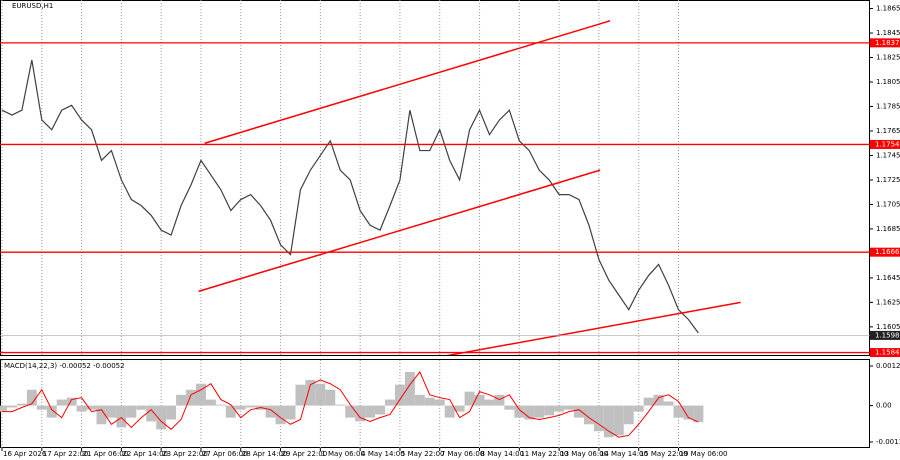  I want to click on x-tick-label: 16 Apr 2026, so click(25, 454).